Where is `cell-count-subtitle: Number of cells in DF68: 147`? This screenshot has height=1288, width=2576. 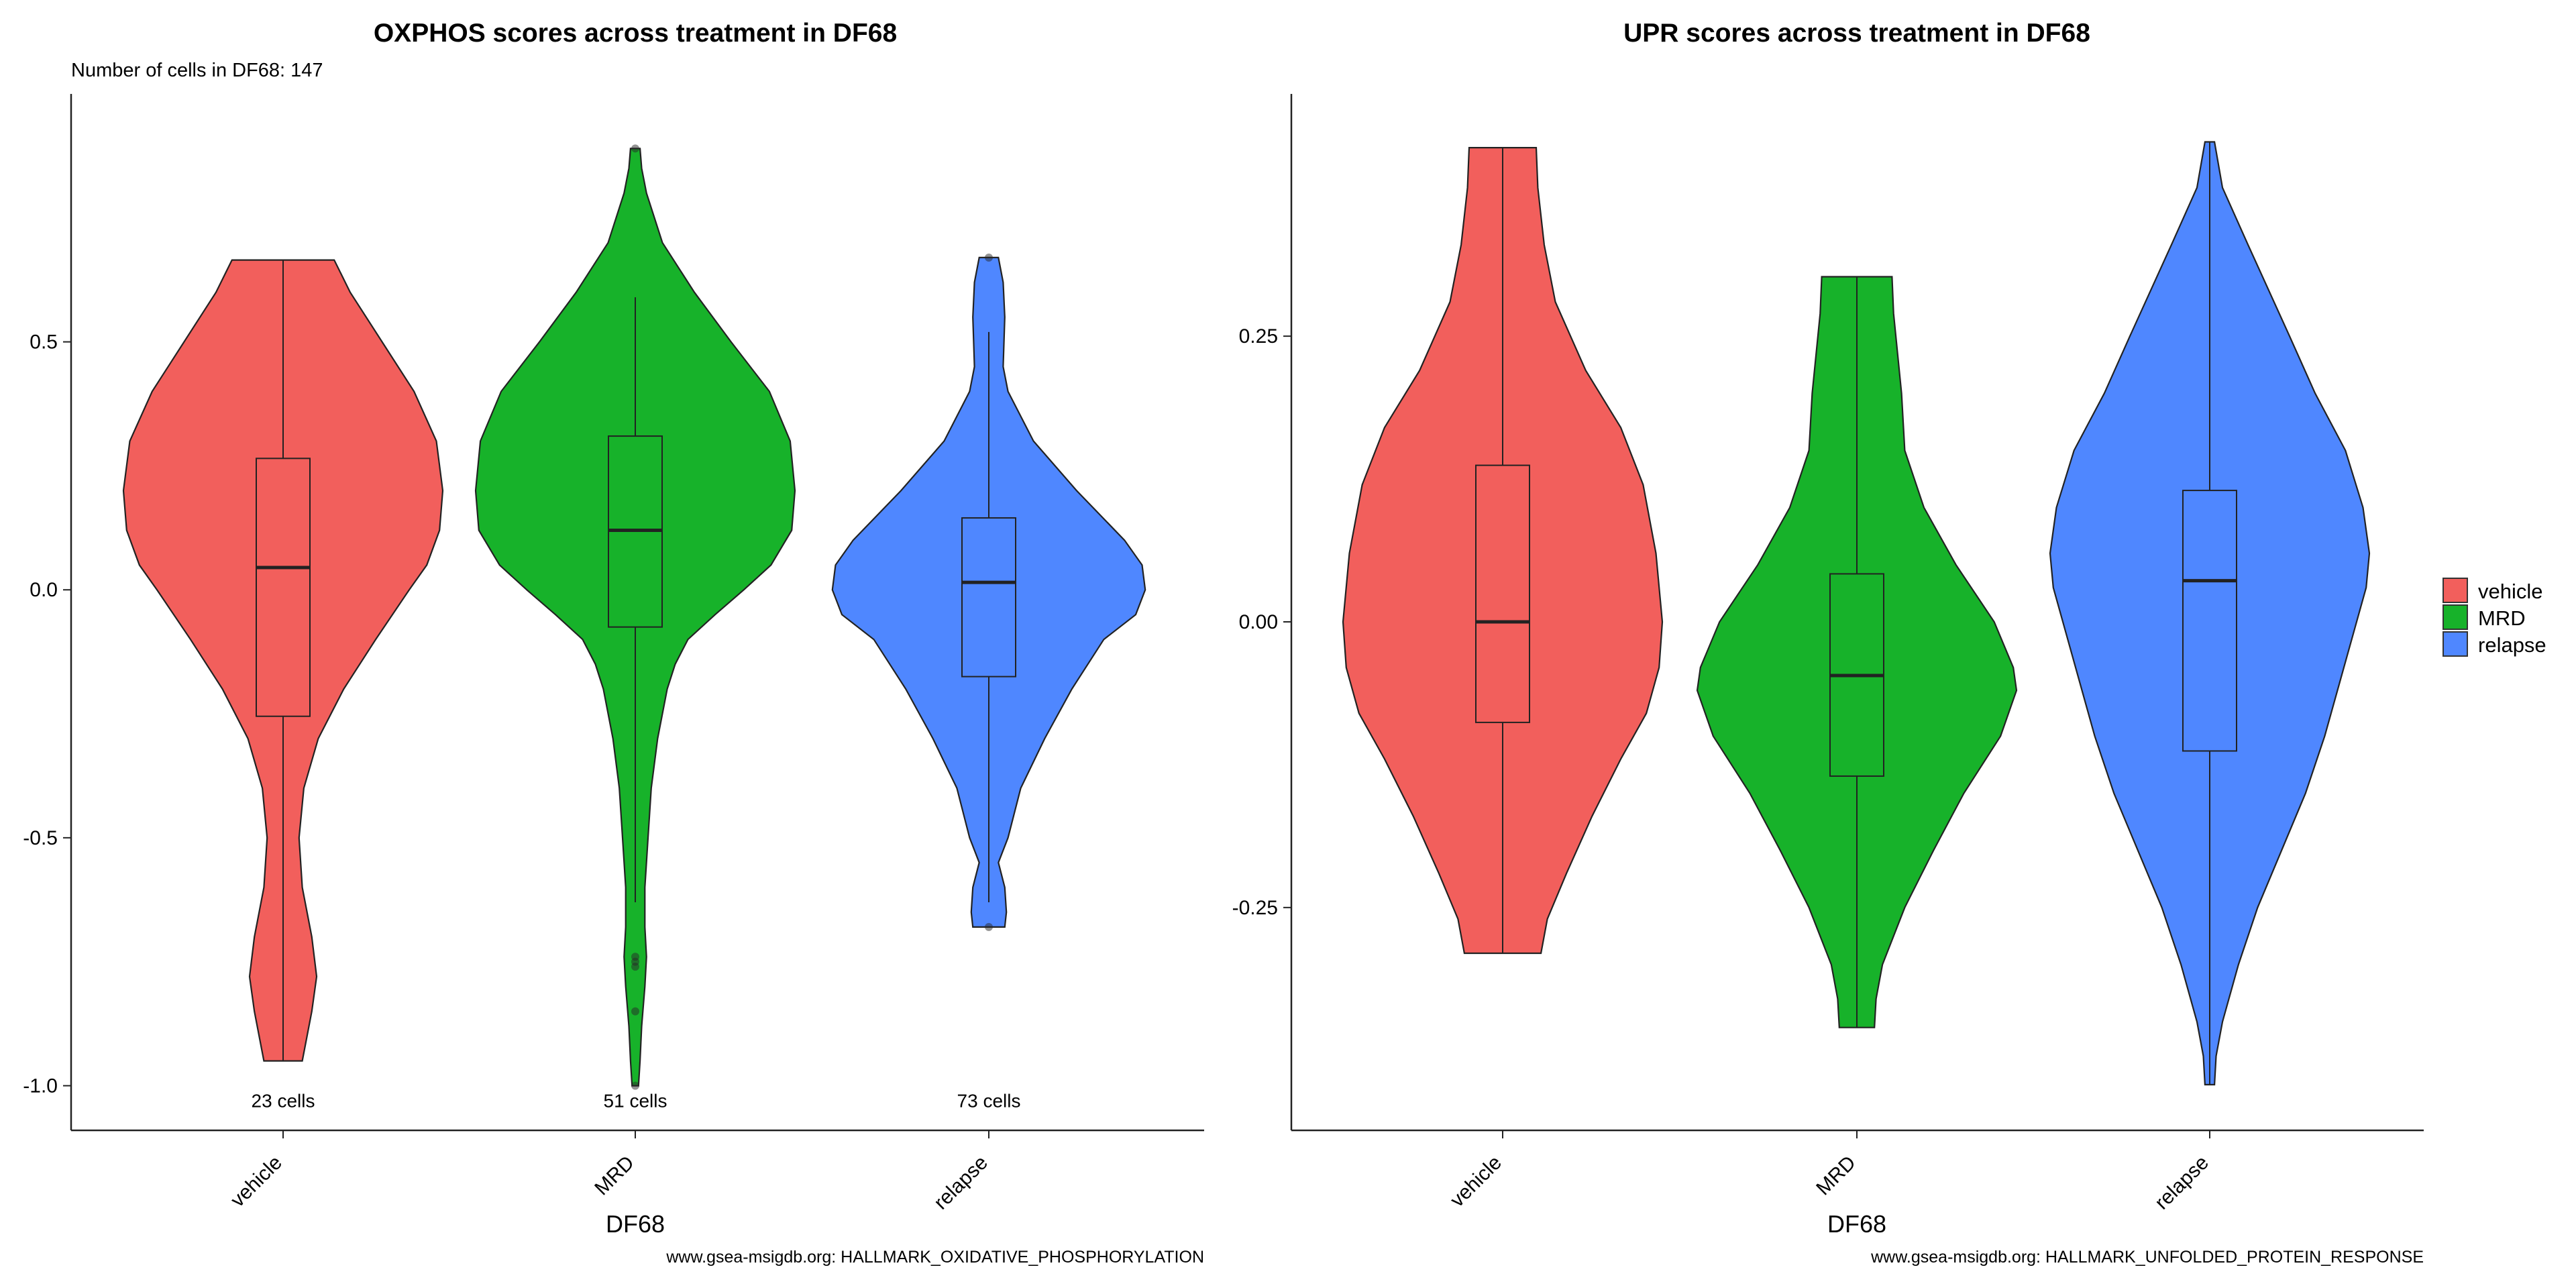
cell-count-subtitle: Number of cells in DF68: 147 is located at coordinates (197, 70).